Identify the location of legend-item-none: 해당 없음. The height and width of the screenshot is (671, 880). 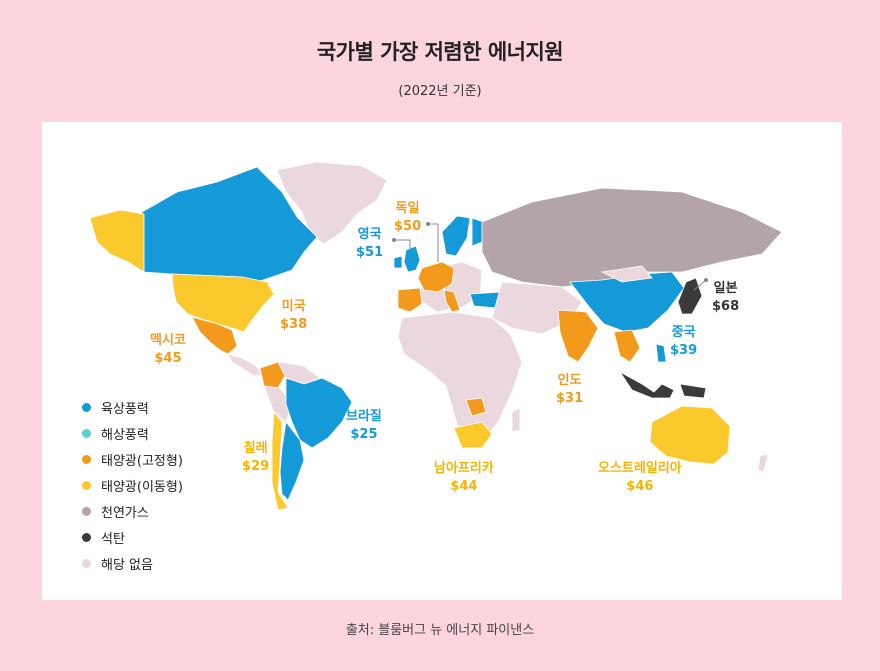
(132, 563).